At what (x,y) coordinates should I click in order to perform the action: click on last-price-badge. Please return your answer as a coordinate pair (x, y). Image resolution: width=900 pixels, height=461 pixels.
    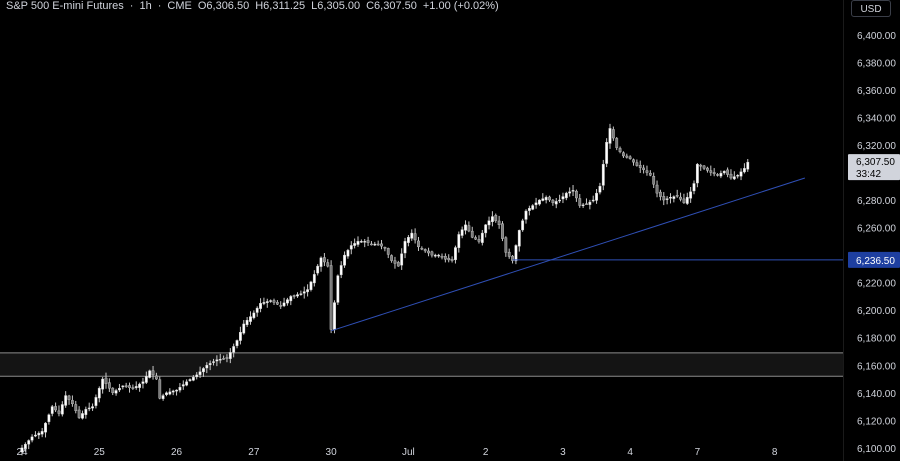
    Looking at the image, I should click on (874, 167).